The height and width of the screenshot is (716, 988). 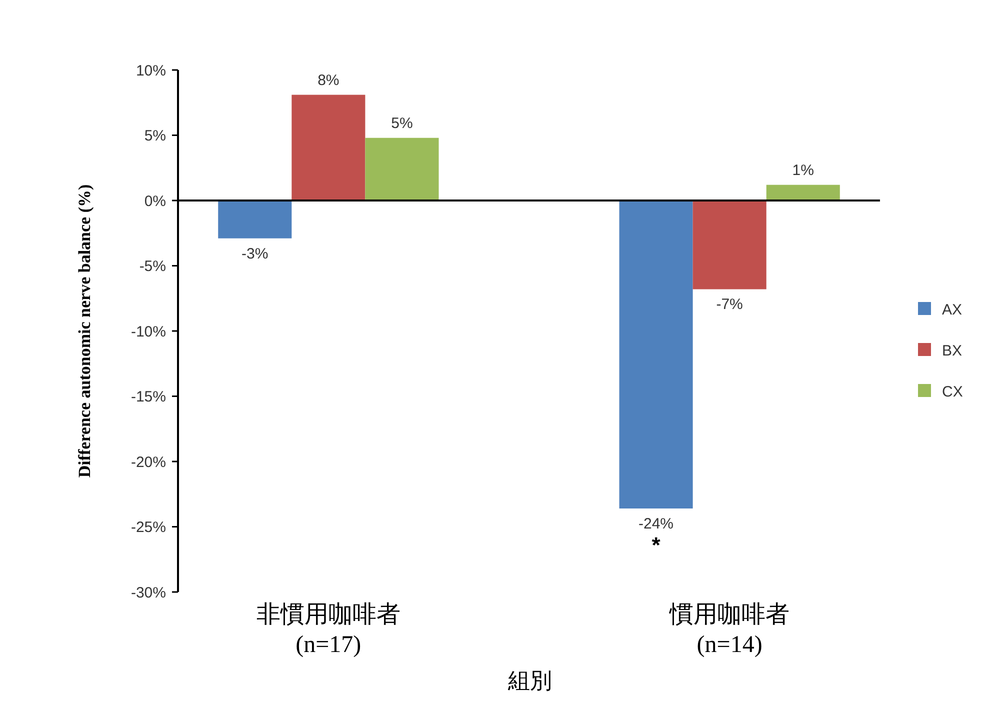 What do you see at coordinates (656, 545) in the screenshot?
I see `annotation: *` at bounding box center [656, 545].